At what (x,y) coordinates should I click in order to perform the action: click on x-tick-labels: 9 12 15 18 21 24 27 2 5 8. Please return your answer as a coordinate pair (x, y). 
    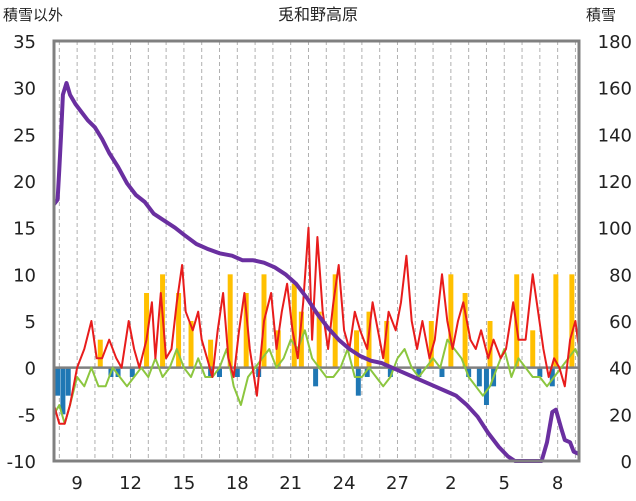
    Looking at the image, I should click on (317, 483).